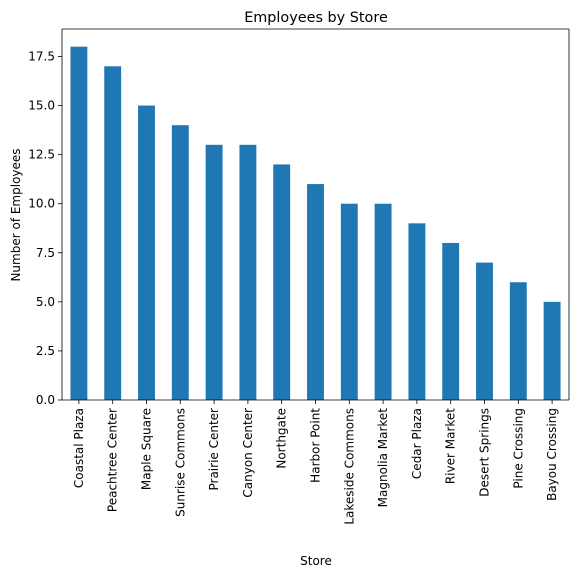 This screenshot has width=576, height=578. I want to click on x-tick-label: River Market, so click(451, 446).